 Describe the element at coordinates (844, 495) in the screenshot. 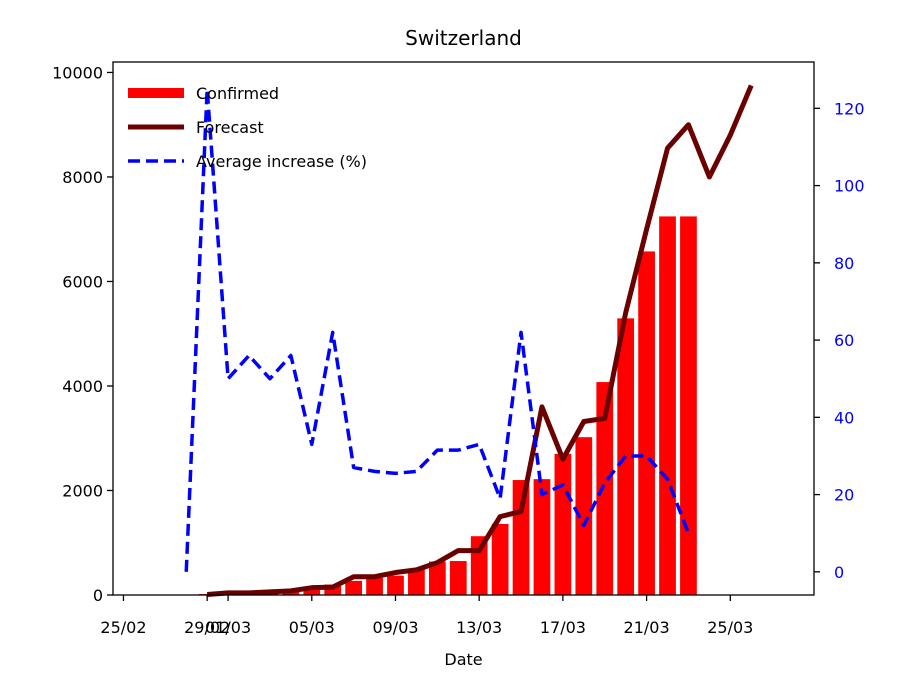

I see `y2-tick-label: 20` at that location.